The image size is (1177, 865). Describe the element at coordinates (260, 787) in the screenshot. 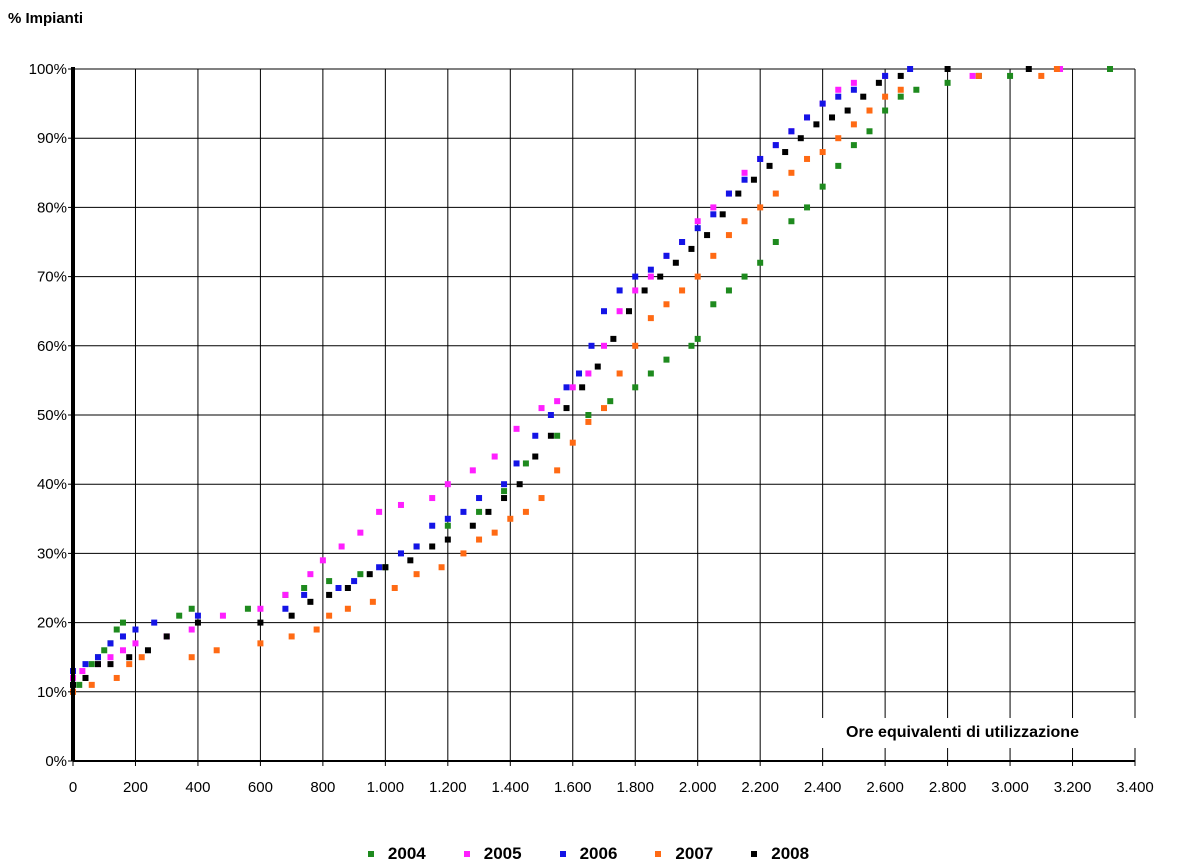

I see `x-tick-label: 600` at that location.